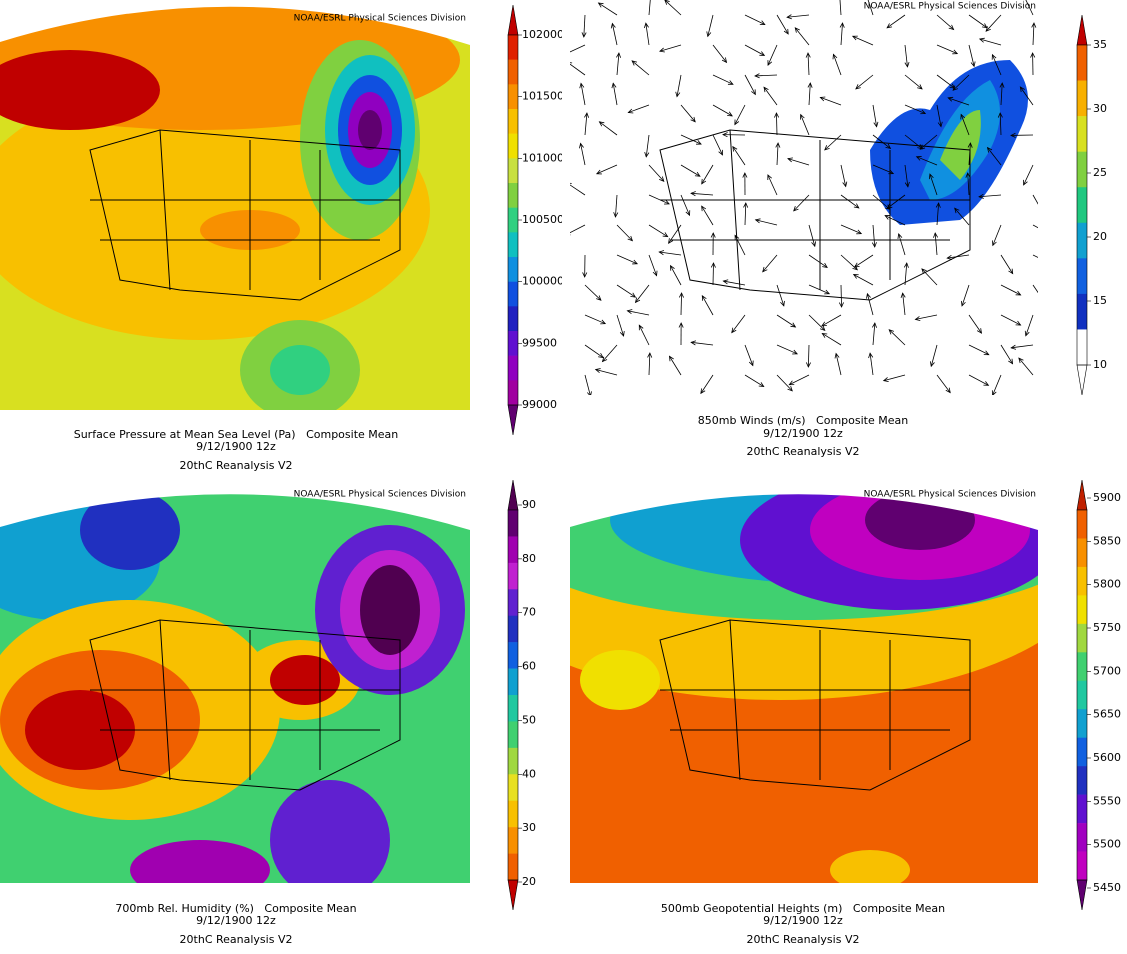 The height and width of the screenshot is (954, 1127). I want to click on colorbar-label: 50, so click(529, 719).